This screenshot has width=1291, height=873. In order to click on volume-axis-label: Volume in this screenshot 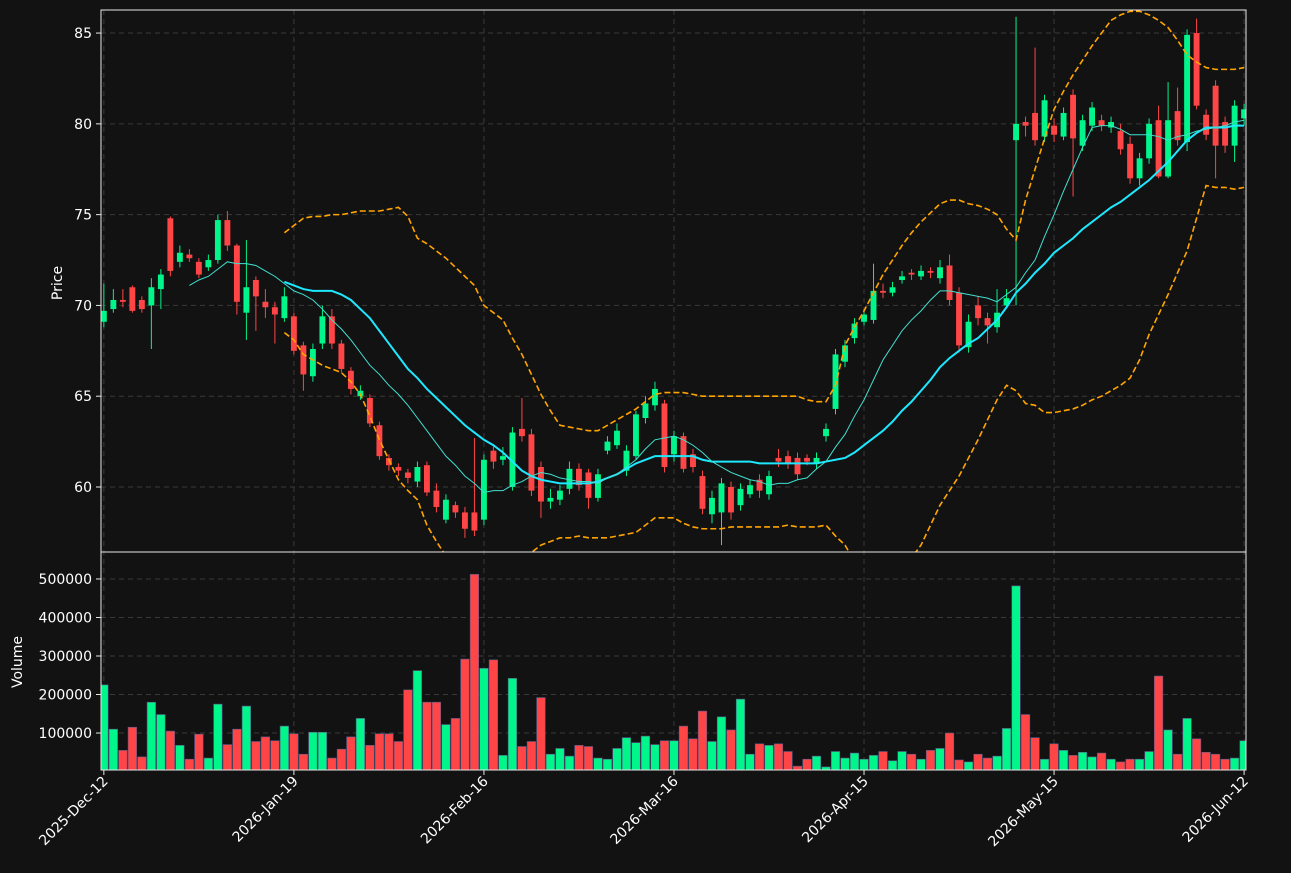, I will do `click(18, 662)`.